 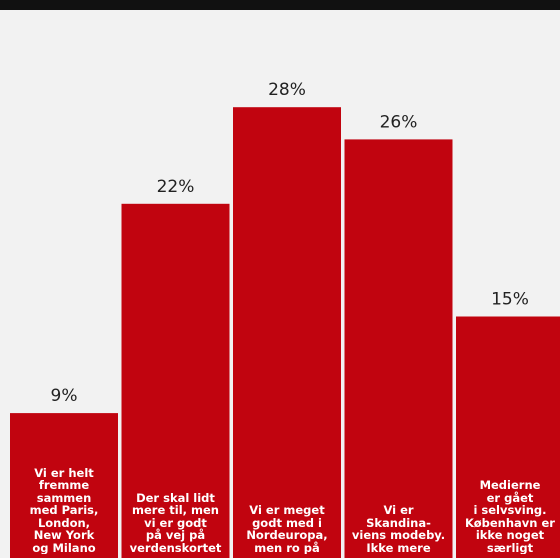 What do you see at coordinates (176, 187) in the screenshot?
I see `value-label-2: 22%` at bounding box center [176, 187].